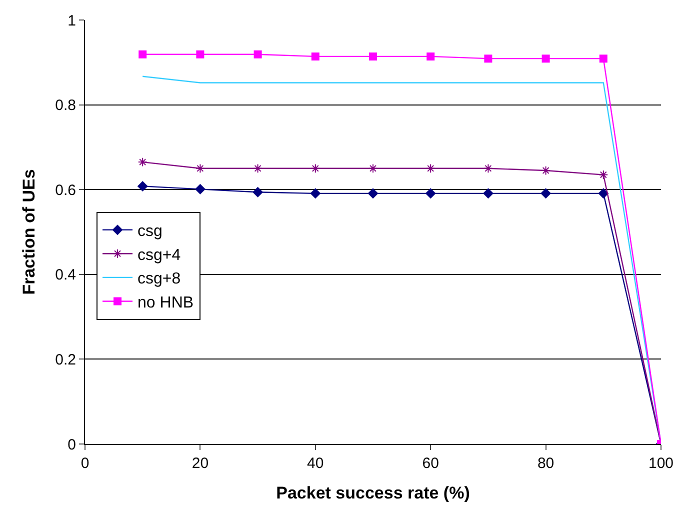 This screenshot has width=686, height=519. Describe the element at coordinates (373, 492) in the screenshot. I see `x-axis-title: Packet success rate (%)` at that location.